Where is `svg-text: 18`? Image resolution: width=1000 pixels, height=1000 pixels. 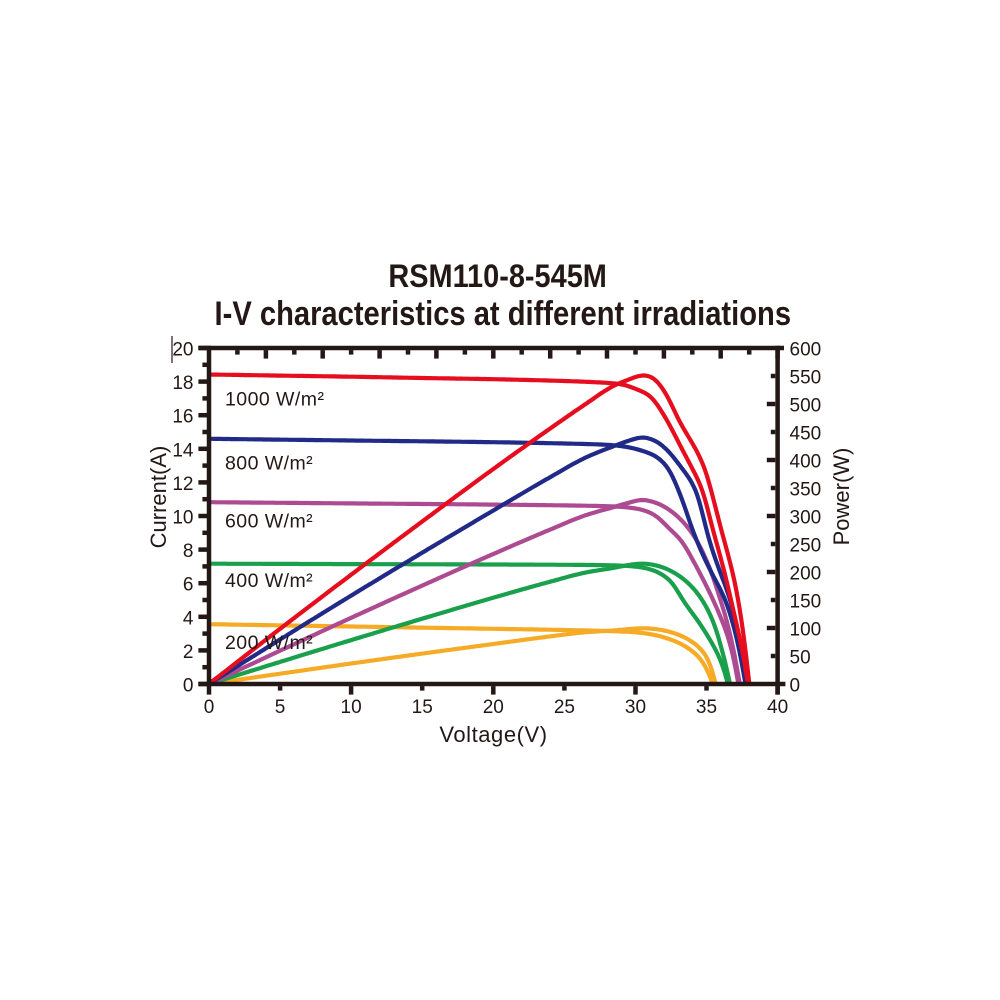 svg-text: 18 is located at coordinates (182, 383).